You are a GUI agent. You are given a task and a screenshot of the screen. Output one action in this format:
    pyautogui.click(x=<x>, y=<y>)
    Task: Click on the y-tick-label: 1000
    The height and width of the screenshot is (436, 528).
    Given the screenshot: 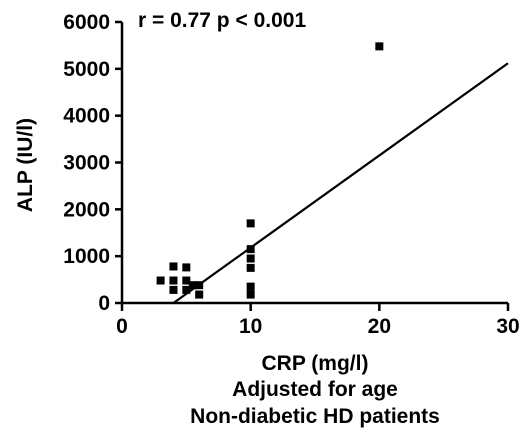 What is the action you would take?
    pyautogui.click(x=86, y=256)
    